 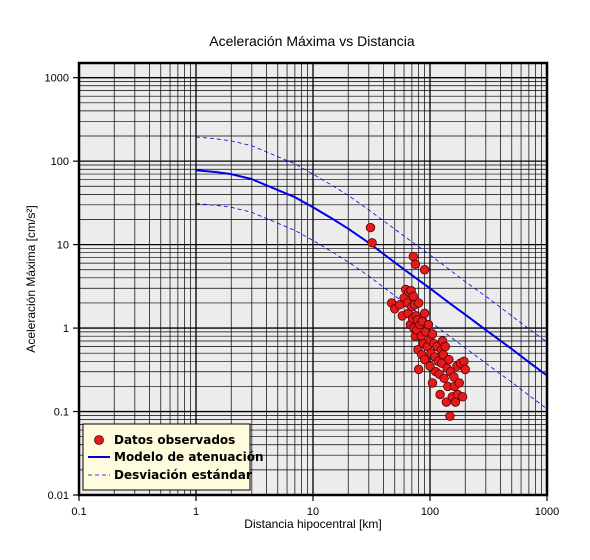 I want to click on y-tick-label: 0.01, so click(x=58, y=496).